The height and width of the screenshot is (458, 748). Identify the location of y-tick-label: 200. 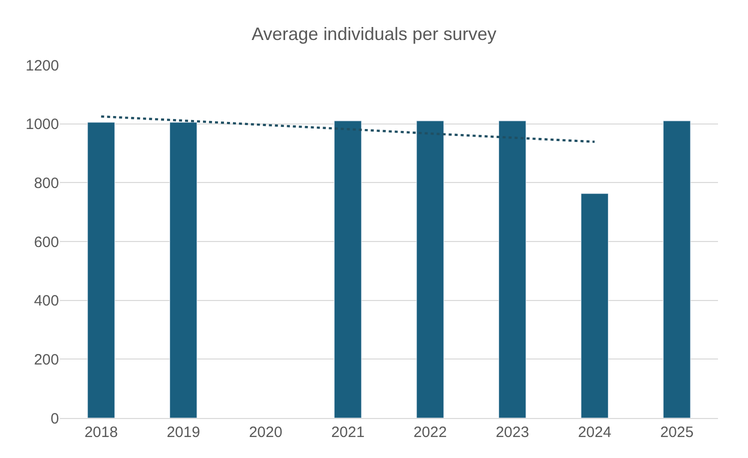
(46, 359).